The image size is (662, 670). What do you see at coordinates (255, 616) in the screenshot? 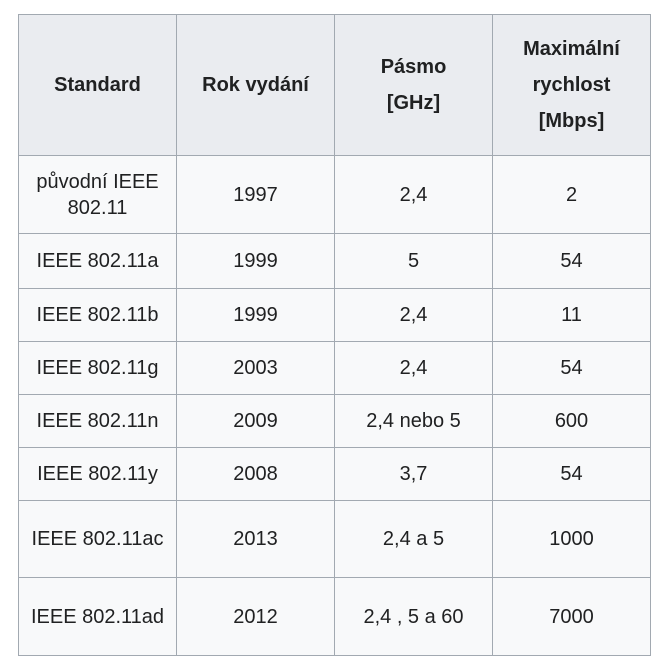
I see `cell-year: 2012` at bounding box center [255, 616].